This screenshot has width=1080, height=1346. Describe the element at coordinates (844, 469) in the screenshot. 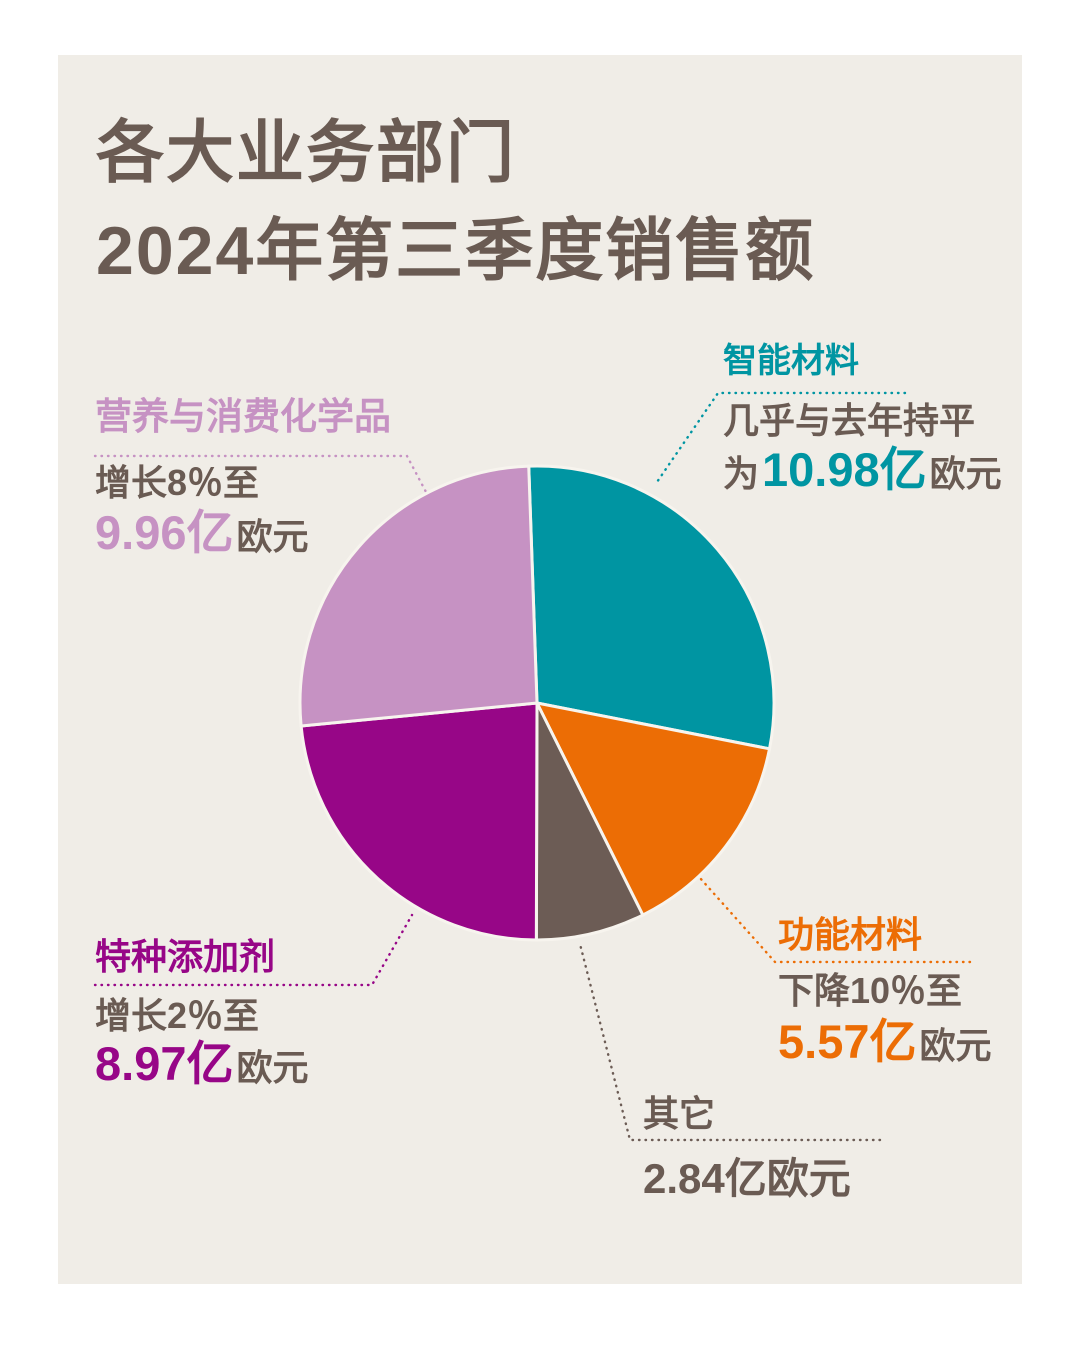

I see `smart-value-number: 10.98亿` at that location.